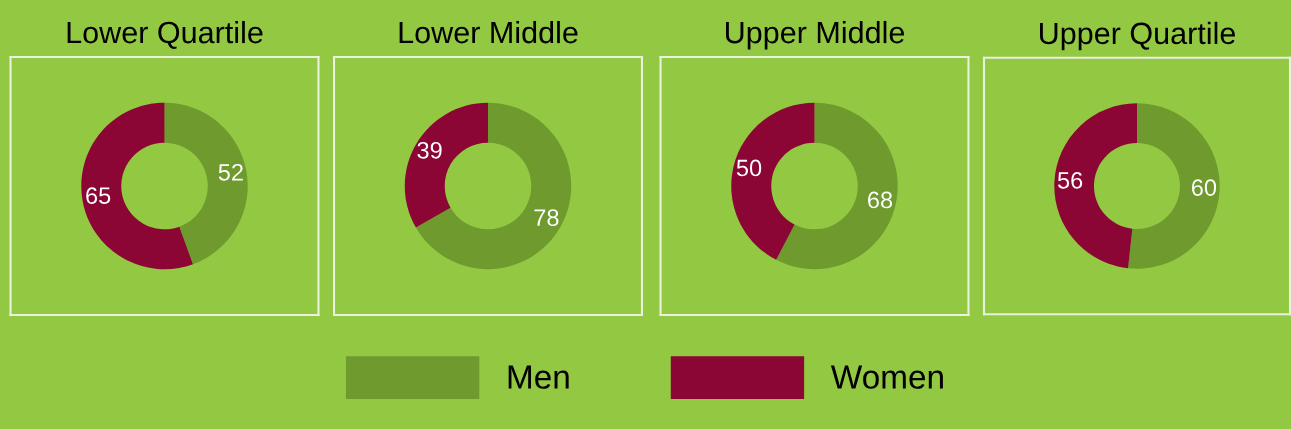 Image resolution: width=1291 pixels, height=429 pixels. I want to click on chart-title: Upper Middle, so click(815, 35).